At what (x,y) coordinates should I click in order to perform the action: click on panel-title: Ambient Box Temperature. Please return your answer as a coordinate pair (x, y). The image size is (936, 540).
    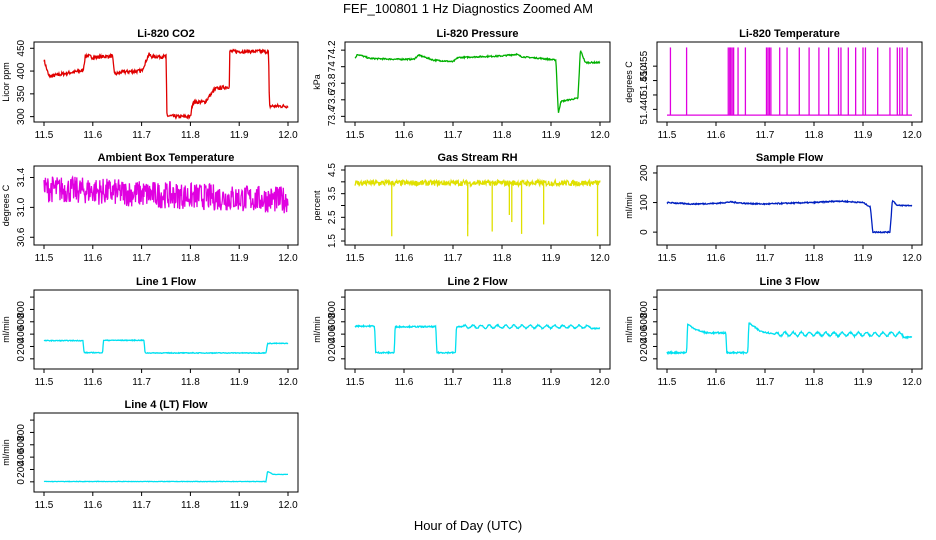
    Looking at the image, I should click on (166, 158).